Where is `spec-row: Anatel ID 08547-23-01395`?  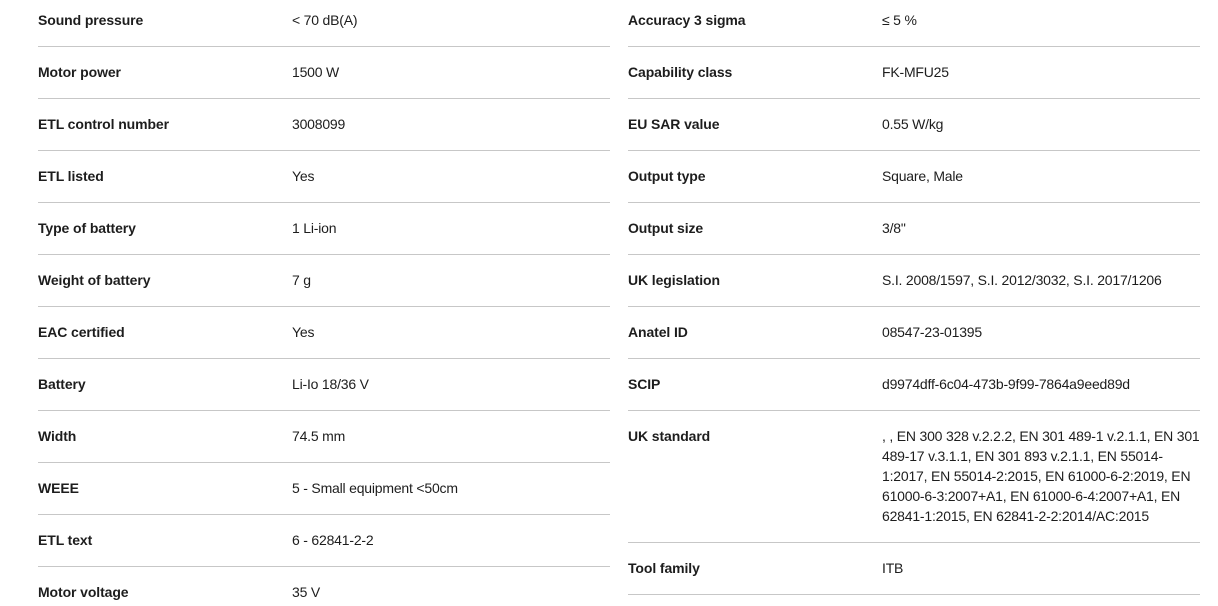 spec-row: Anatel ID 08547-23-01395 is located at coordinates (914, 333).